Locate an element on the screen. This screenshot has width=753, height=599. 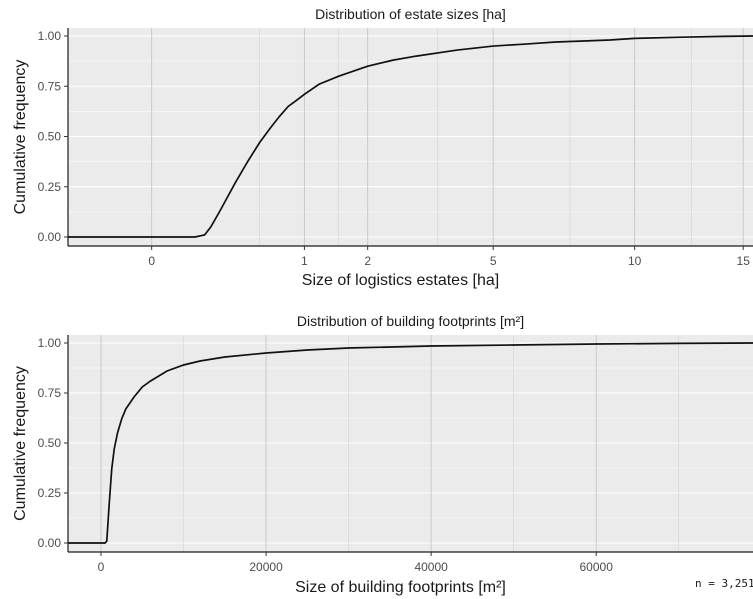
x-tick-label: 1 is located at coordinates (304, 261).